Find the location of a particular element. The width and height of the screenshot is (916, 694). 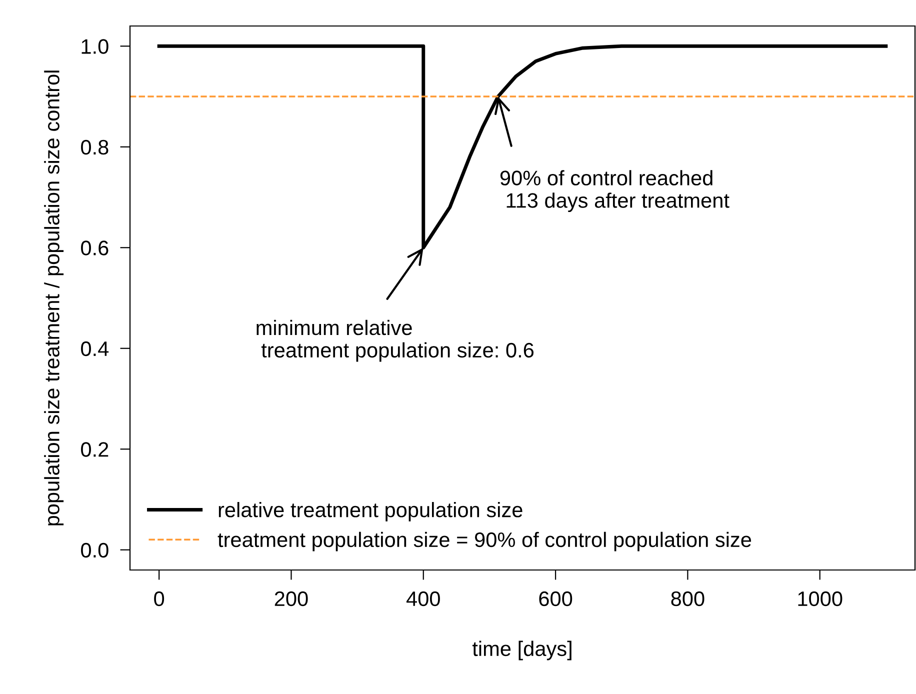

y-tick-label: 1.0 is located at coordinates (95, 46).